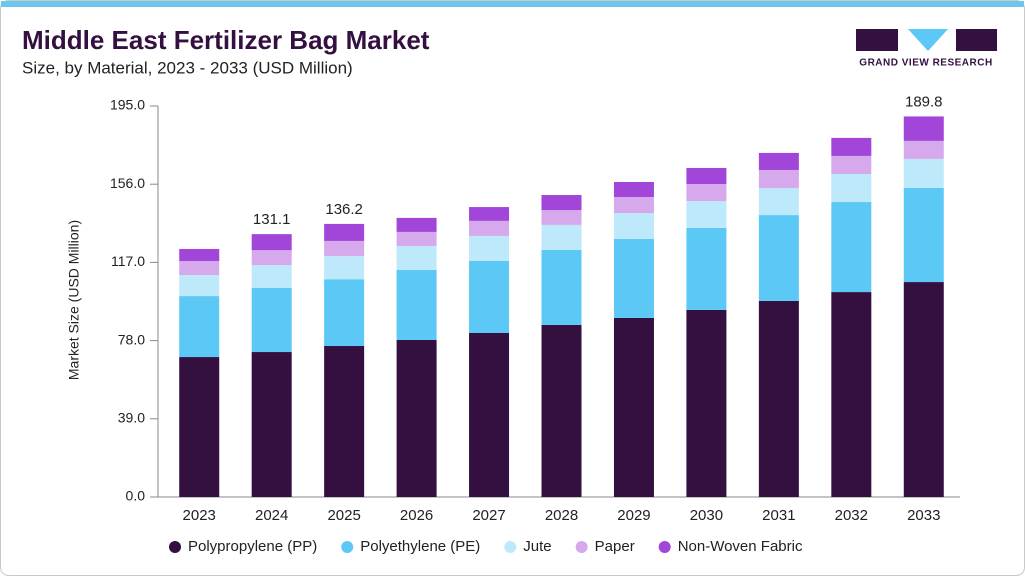 The width and height of the screenshot is (1025, 581). Describe the element at coordinates (74, 300) in the screenshot. I see `y-axis-label: Market Size (USD Million)` at that location.